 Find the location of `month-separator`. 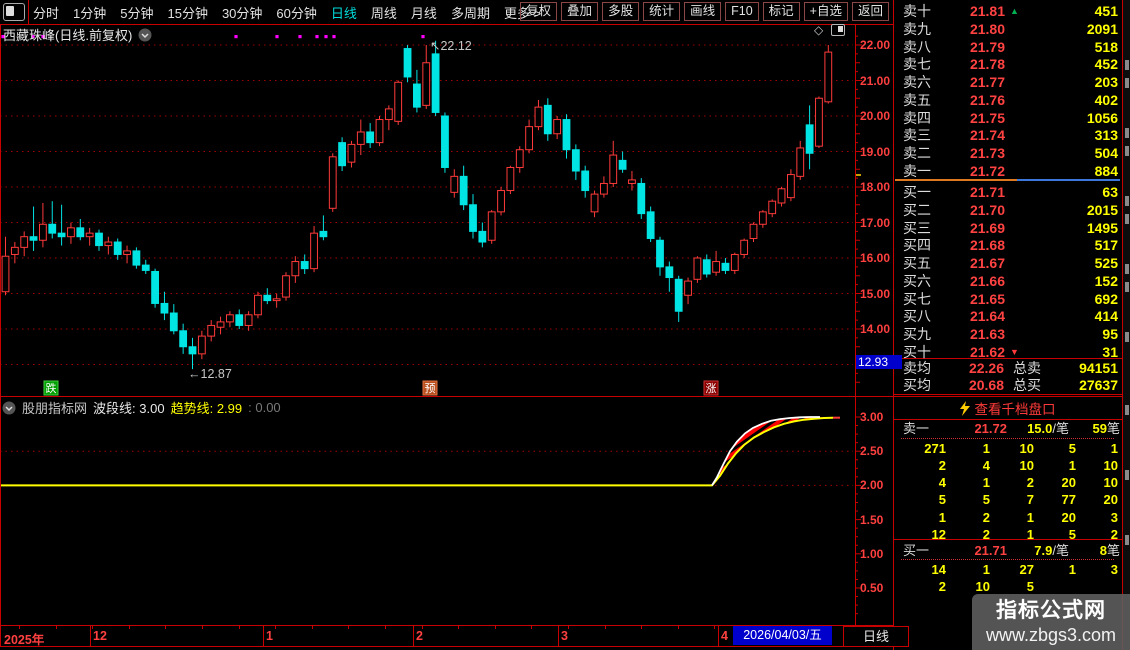

month-separator is located at coordinates (718, 636).